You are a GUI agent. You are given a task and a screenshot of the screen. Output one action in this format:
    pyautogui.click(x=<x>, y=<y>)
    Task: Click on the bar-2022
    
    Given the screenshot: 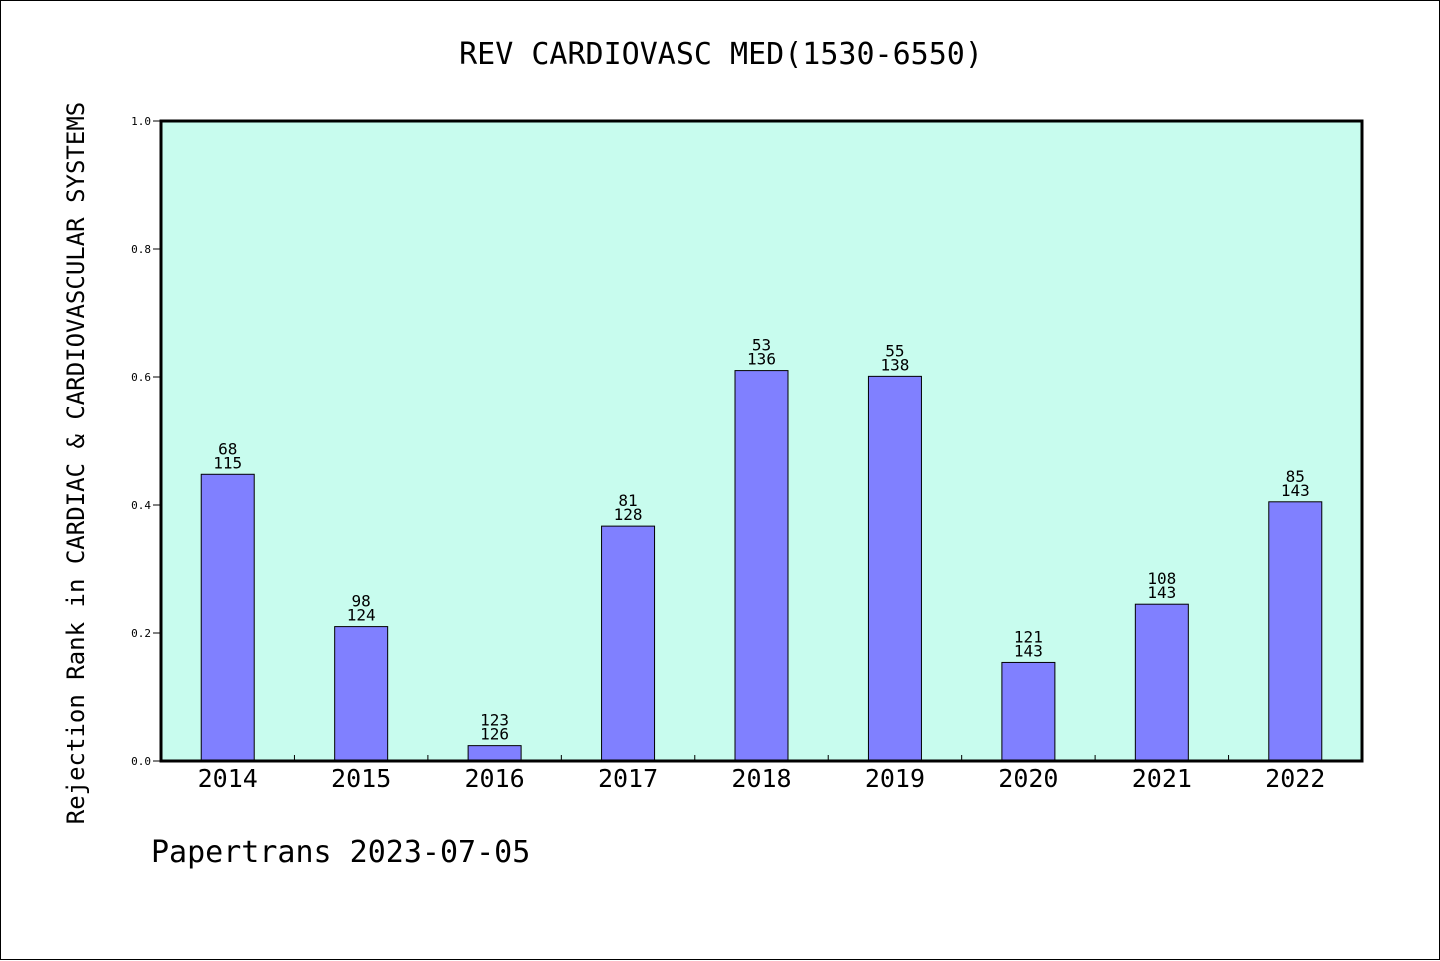 What is the action you would take?
    pyautogui.click(x=1295, y=631)
    